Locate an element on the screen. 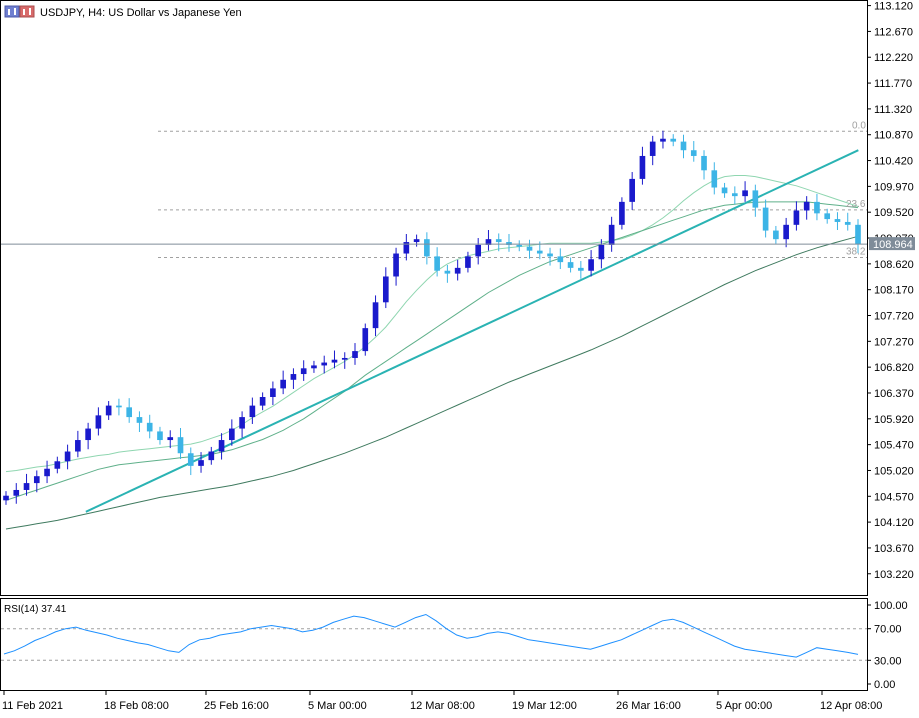  time-tick-label: 12 Apr 08:00 is located at coordinates (851, 706).